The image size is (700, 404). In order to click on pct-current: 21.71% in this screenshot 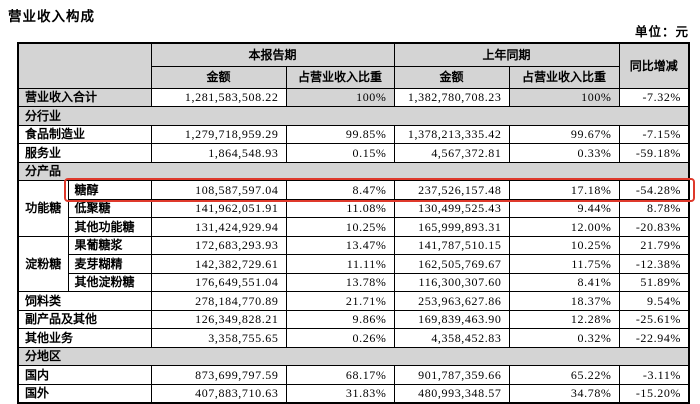, I will do `click(340, 301)`.